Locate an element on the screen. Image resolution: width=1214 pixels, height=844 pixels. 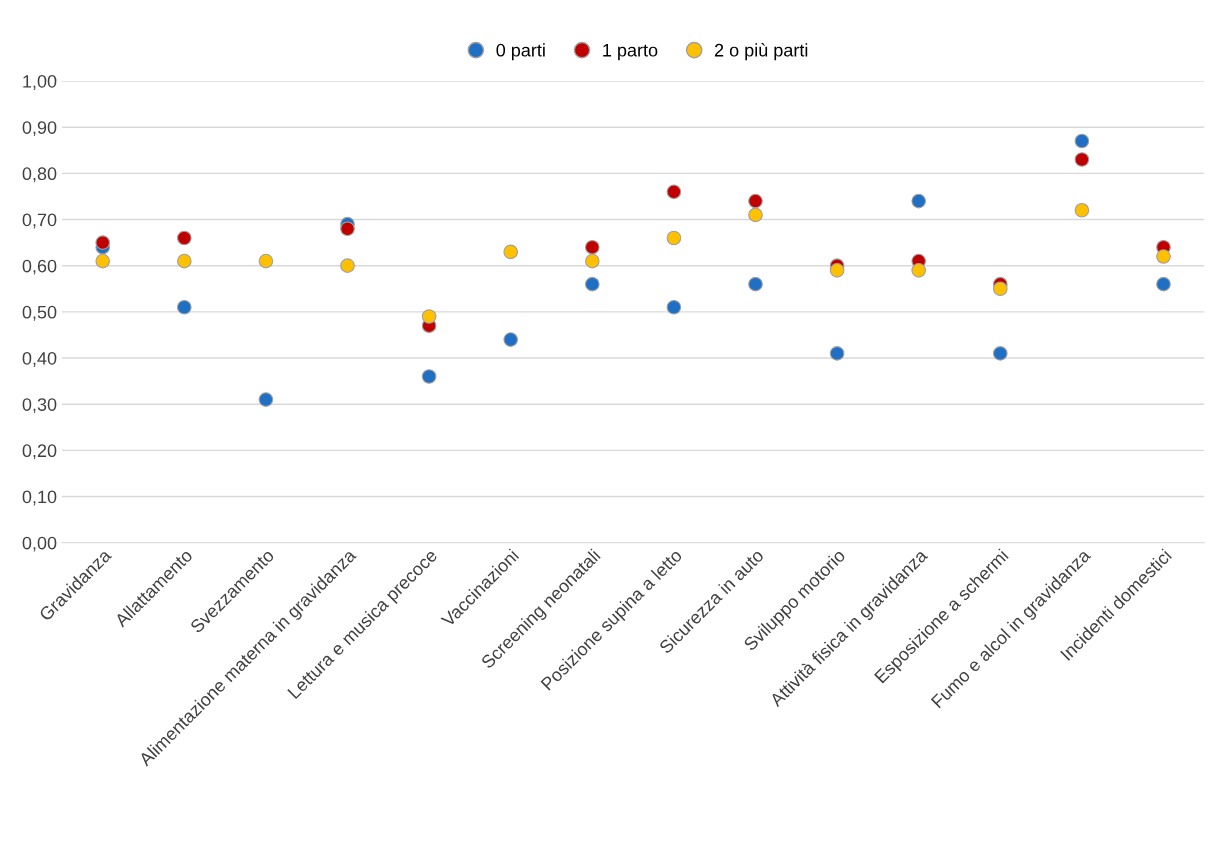
y-tick-label: 1,00 is located at coordinates (40, 82).